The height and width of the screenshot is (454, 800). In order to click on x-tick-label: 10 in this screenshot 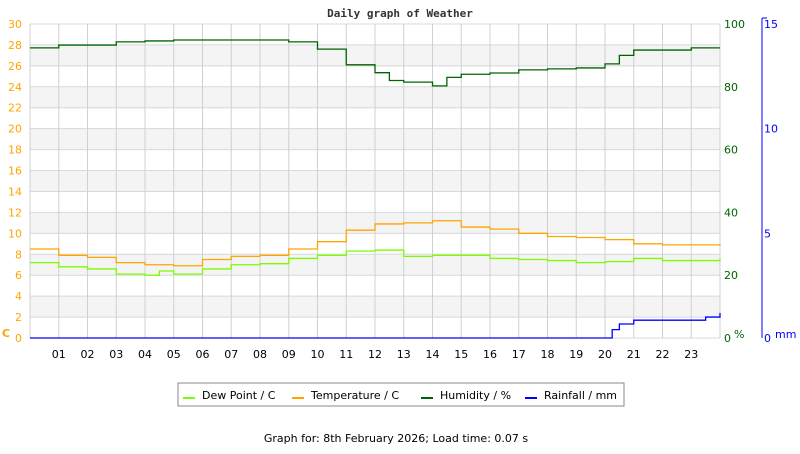, I will do `click(318, 354)`.